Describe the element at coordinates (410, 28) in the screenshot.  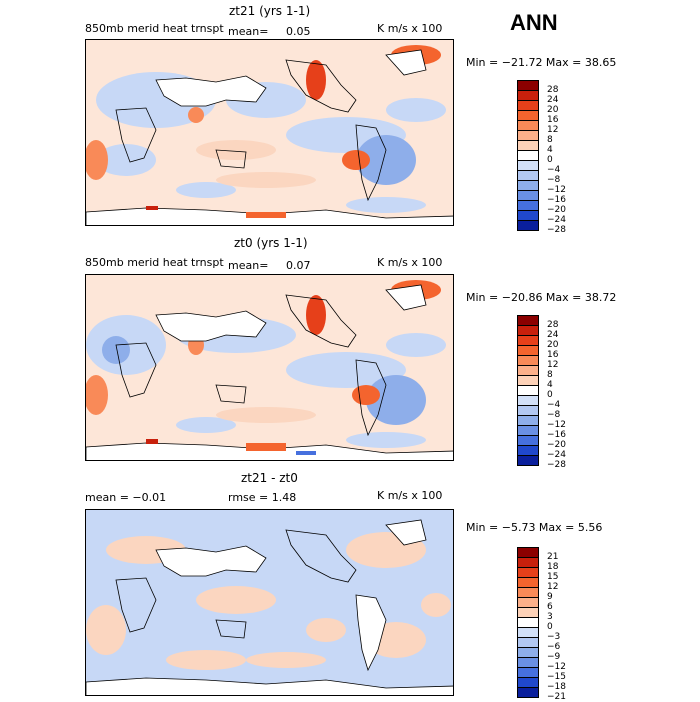
I see `panel-1-units: K m/s x 100` at that location.